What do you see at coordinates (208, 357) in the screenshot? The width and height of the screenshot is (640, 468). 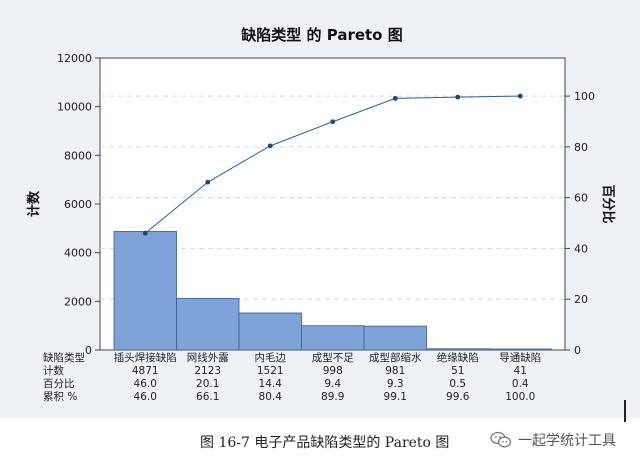 I see `table-cell: 网线外露` at bounding box center [208, 357].